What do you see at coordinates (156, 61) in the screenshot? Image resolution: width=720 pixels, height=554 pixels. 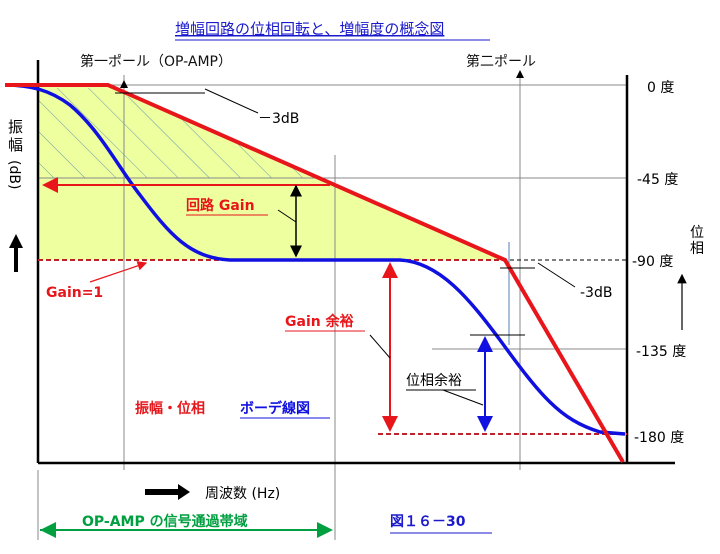 I see `first-pole-label: 第一ポール（OP-AMP）` at bounding box center [156, 61].